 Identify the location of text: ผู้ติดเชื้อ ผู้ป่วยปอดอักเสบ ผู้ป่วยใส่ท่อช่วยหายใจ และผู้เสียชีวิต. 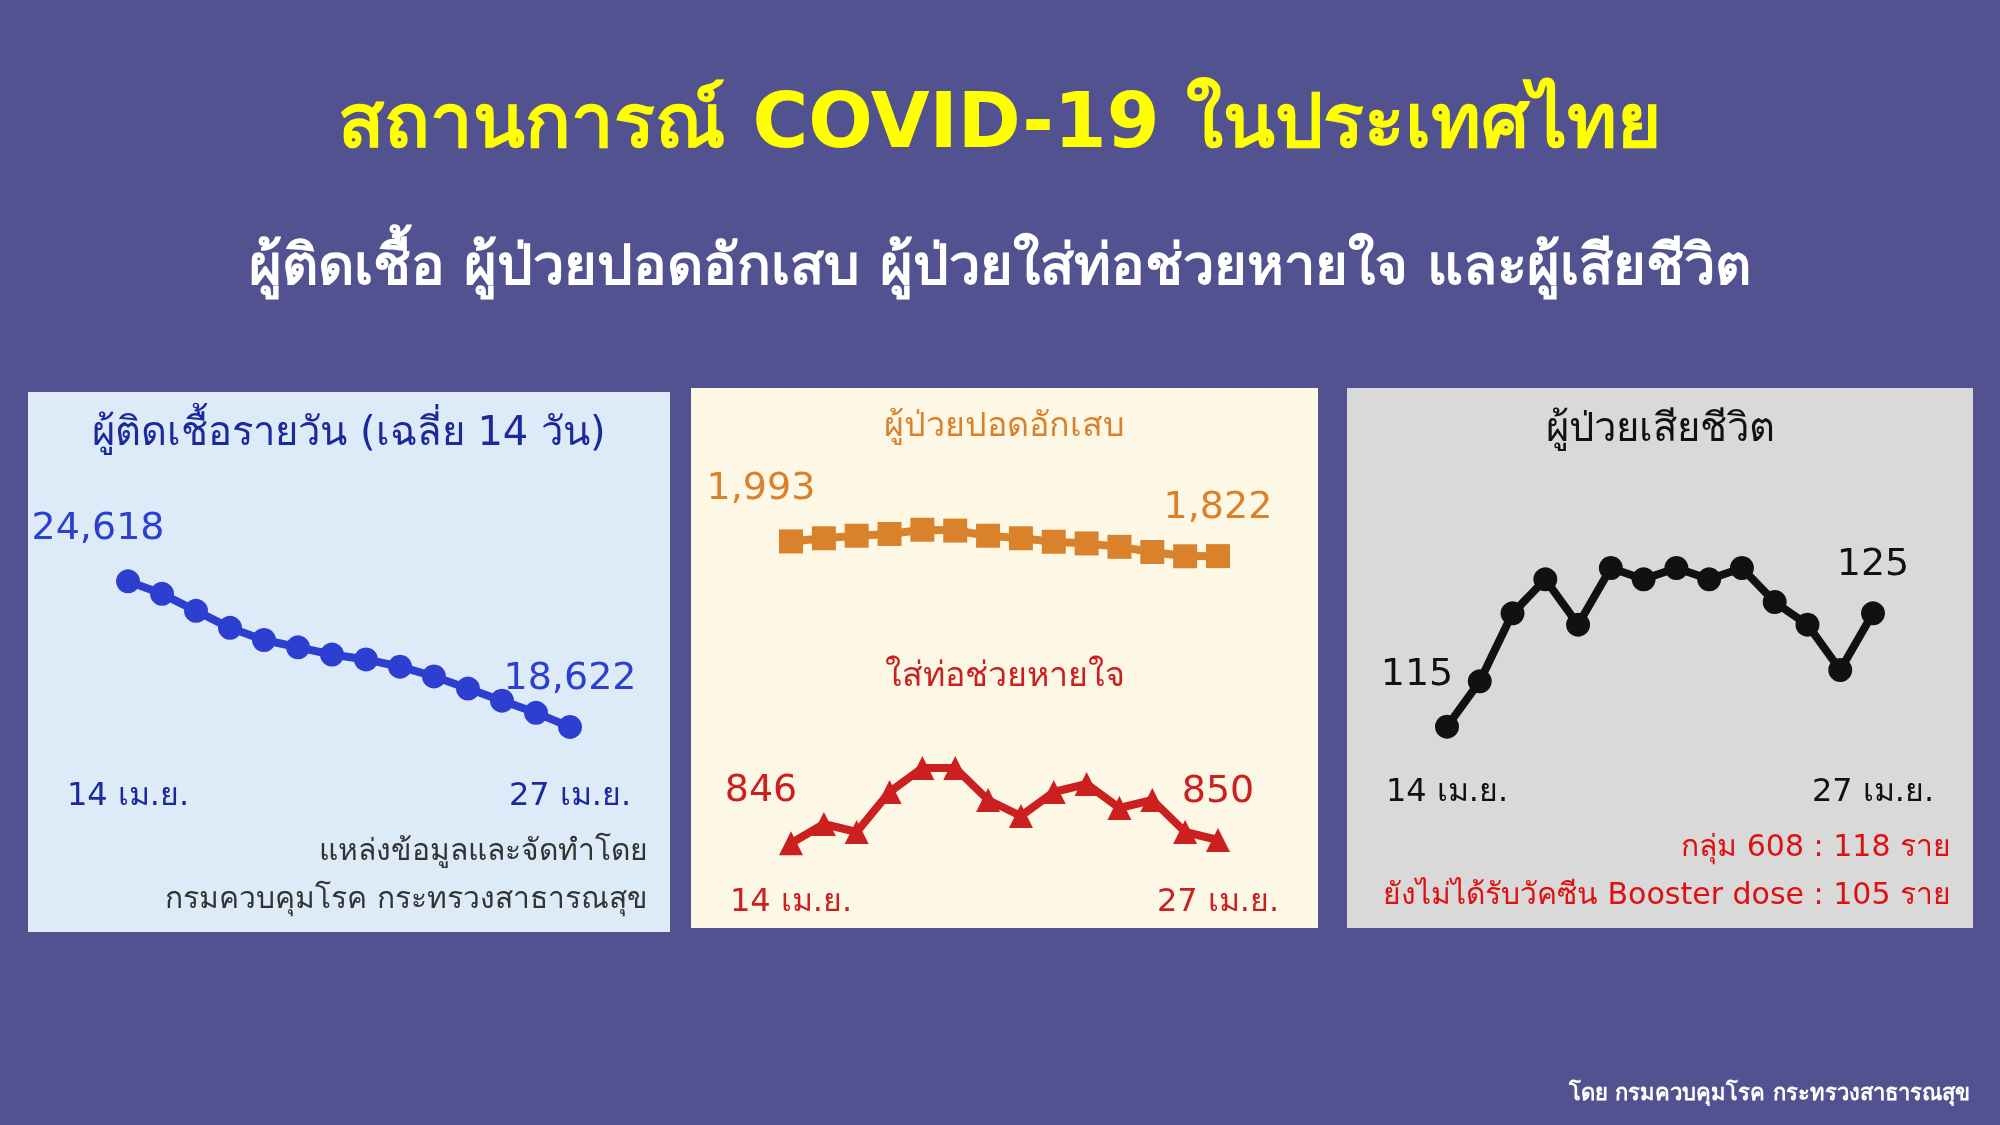
(1000, 262).